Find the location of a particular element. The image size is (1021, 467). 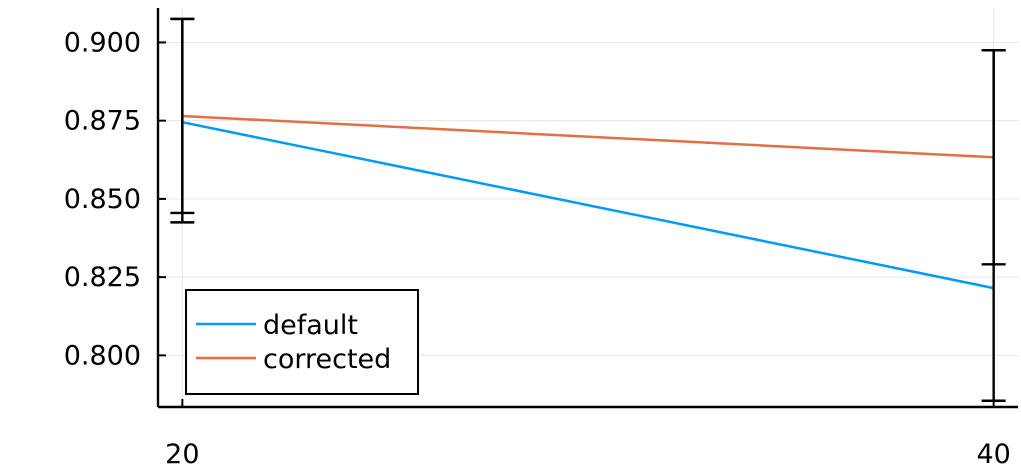

y-tick-label: 0.875 is located at coordinates (102, 121).